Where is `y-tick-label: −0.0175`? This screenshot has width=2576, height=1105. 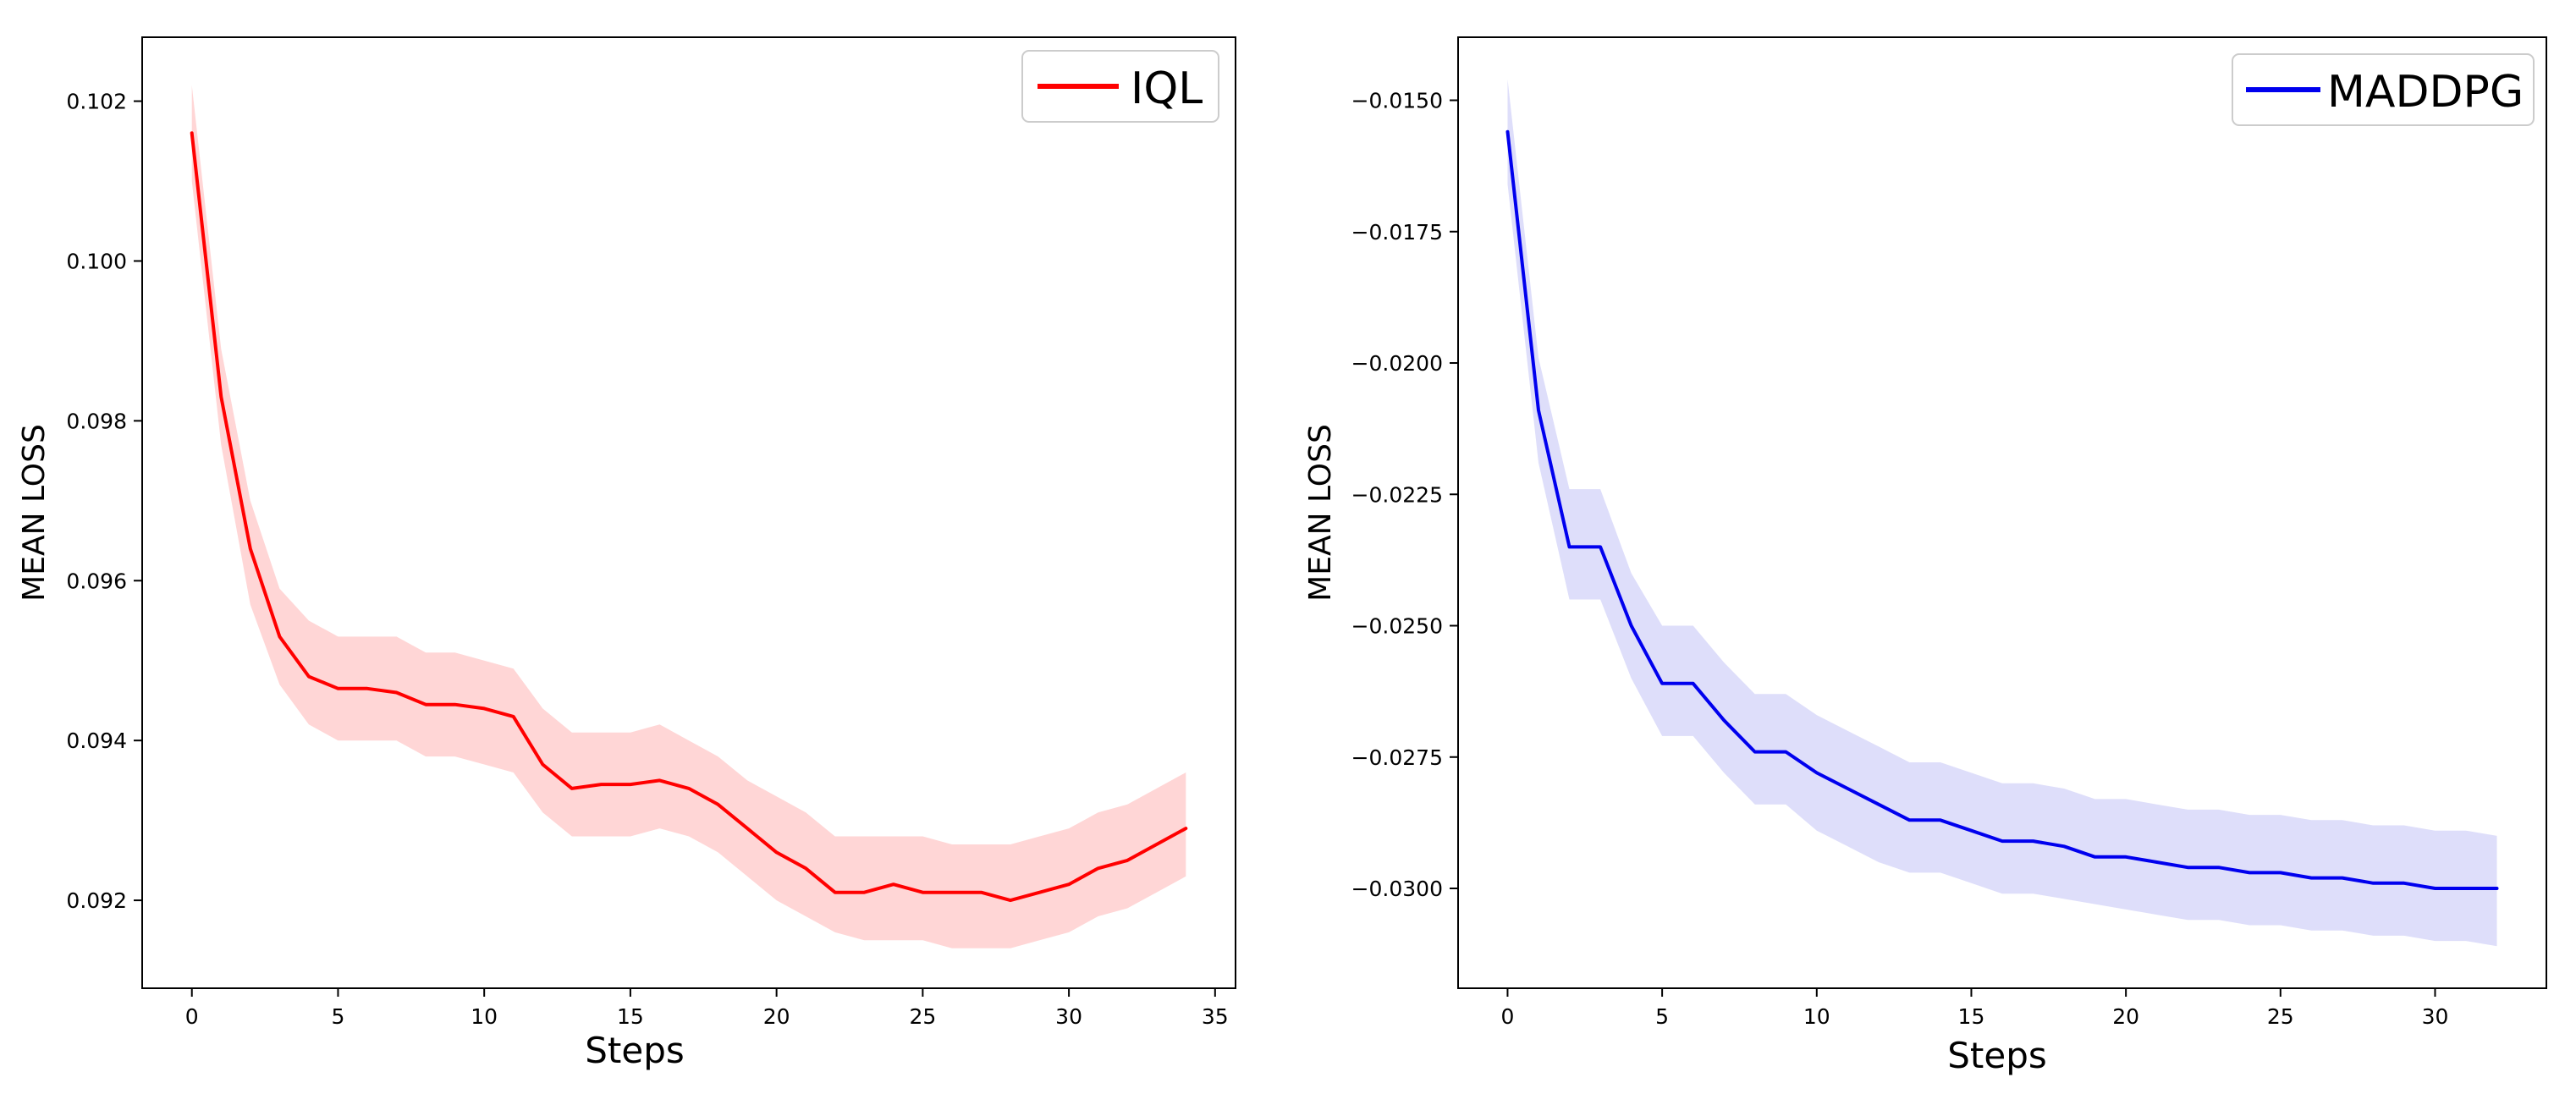 y-tick-label: −0.0175 is located at coordinates (1397, 232).